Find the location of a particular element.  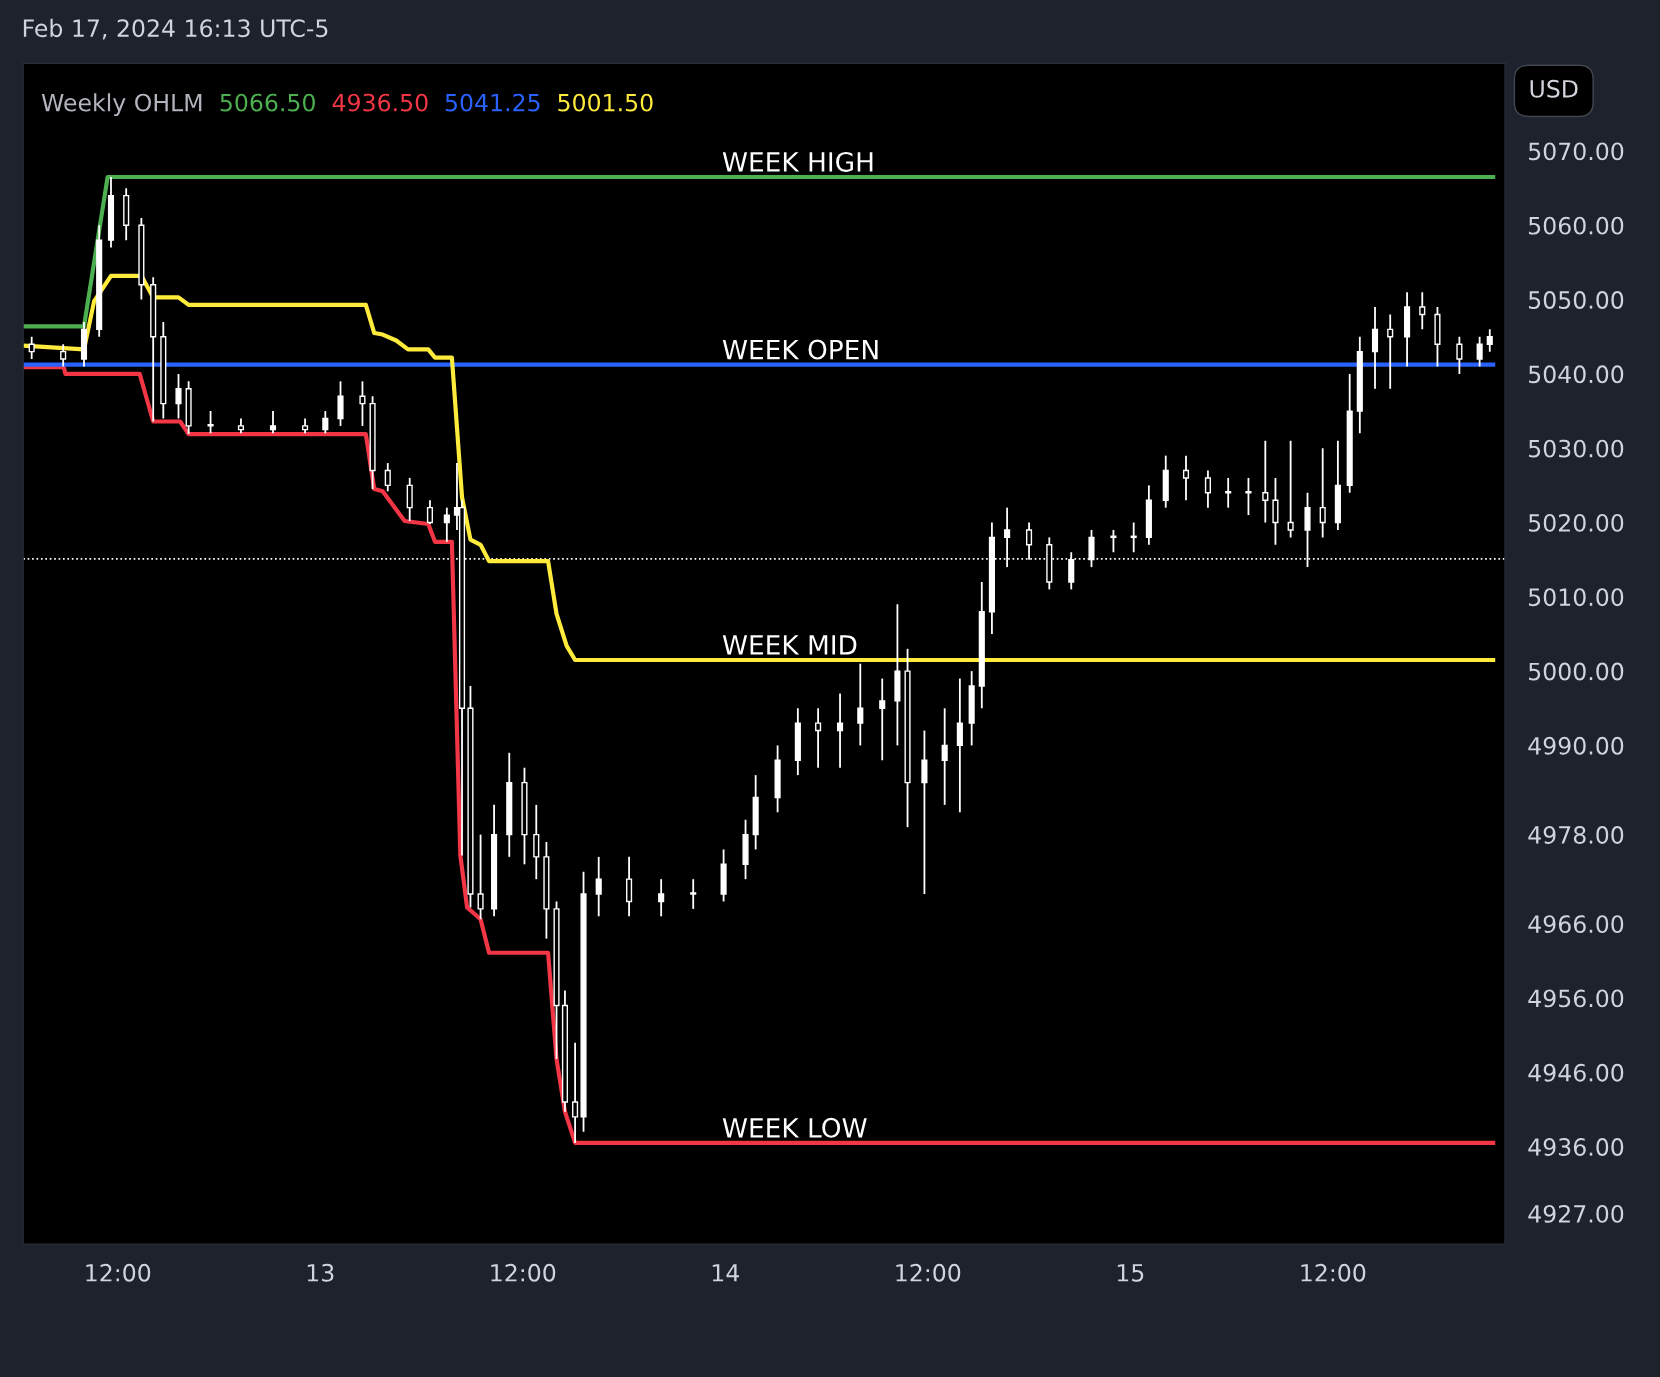

text: 4936.50 is located at coordinates (380, 102).